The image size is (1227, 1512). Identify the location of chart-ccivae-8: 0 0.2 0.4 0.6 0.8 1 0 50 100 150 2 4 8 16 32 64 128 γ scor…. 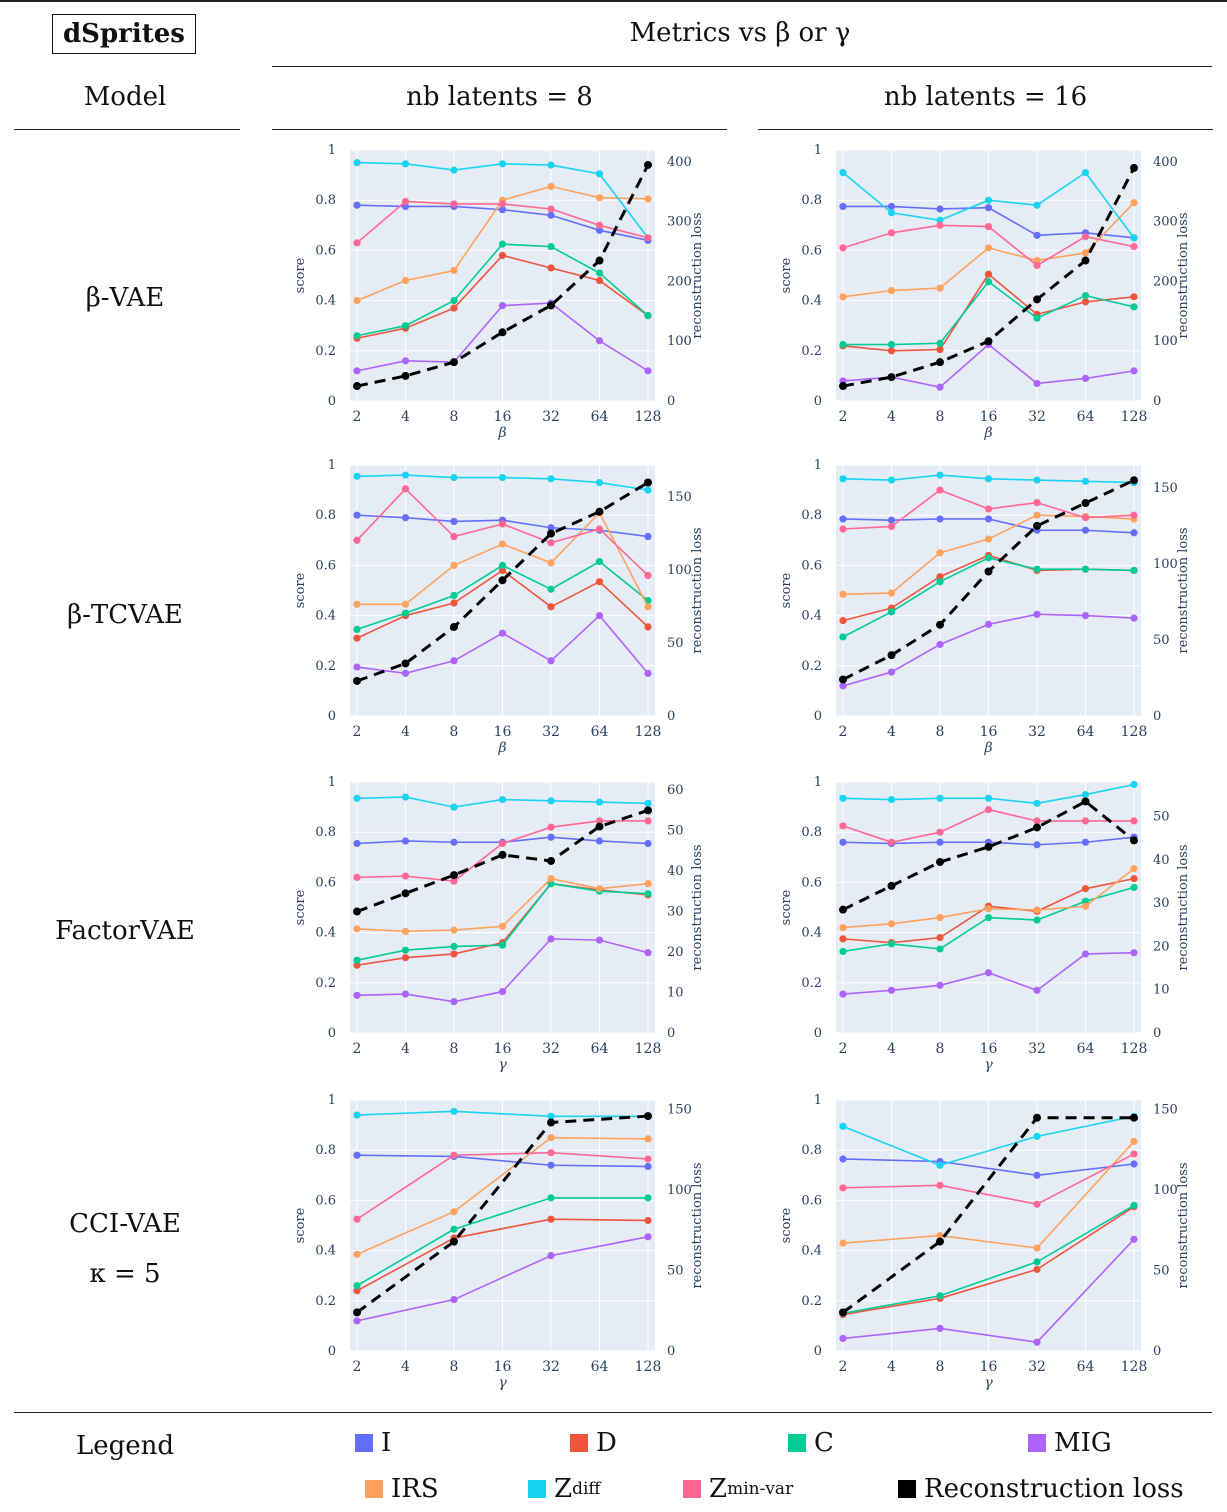
(500, 1239).